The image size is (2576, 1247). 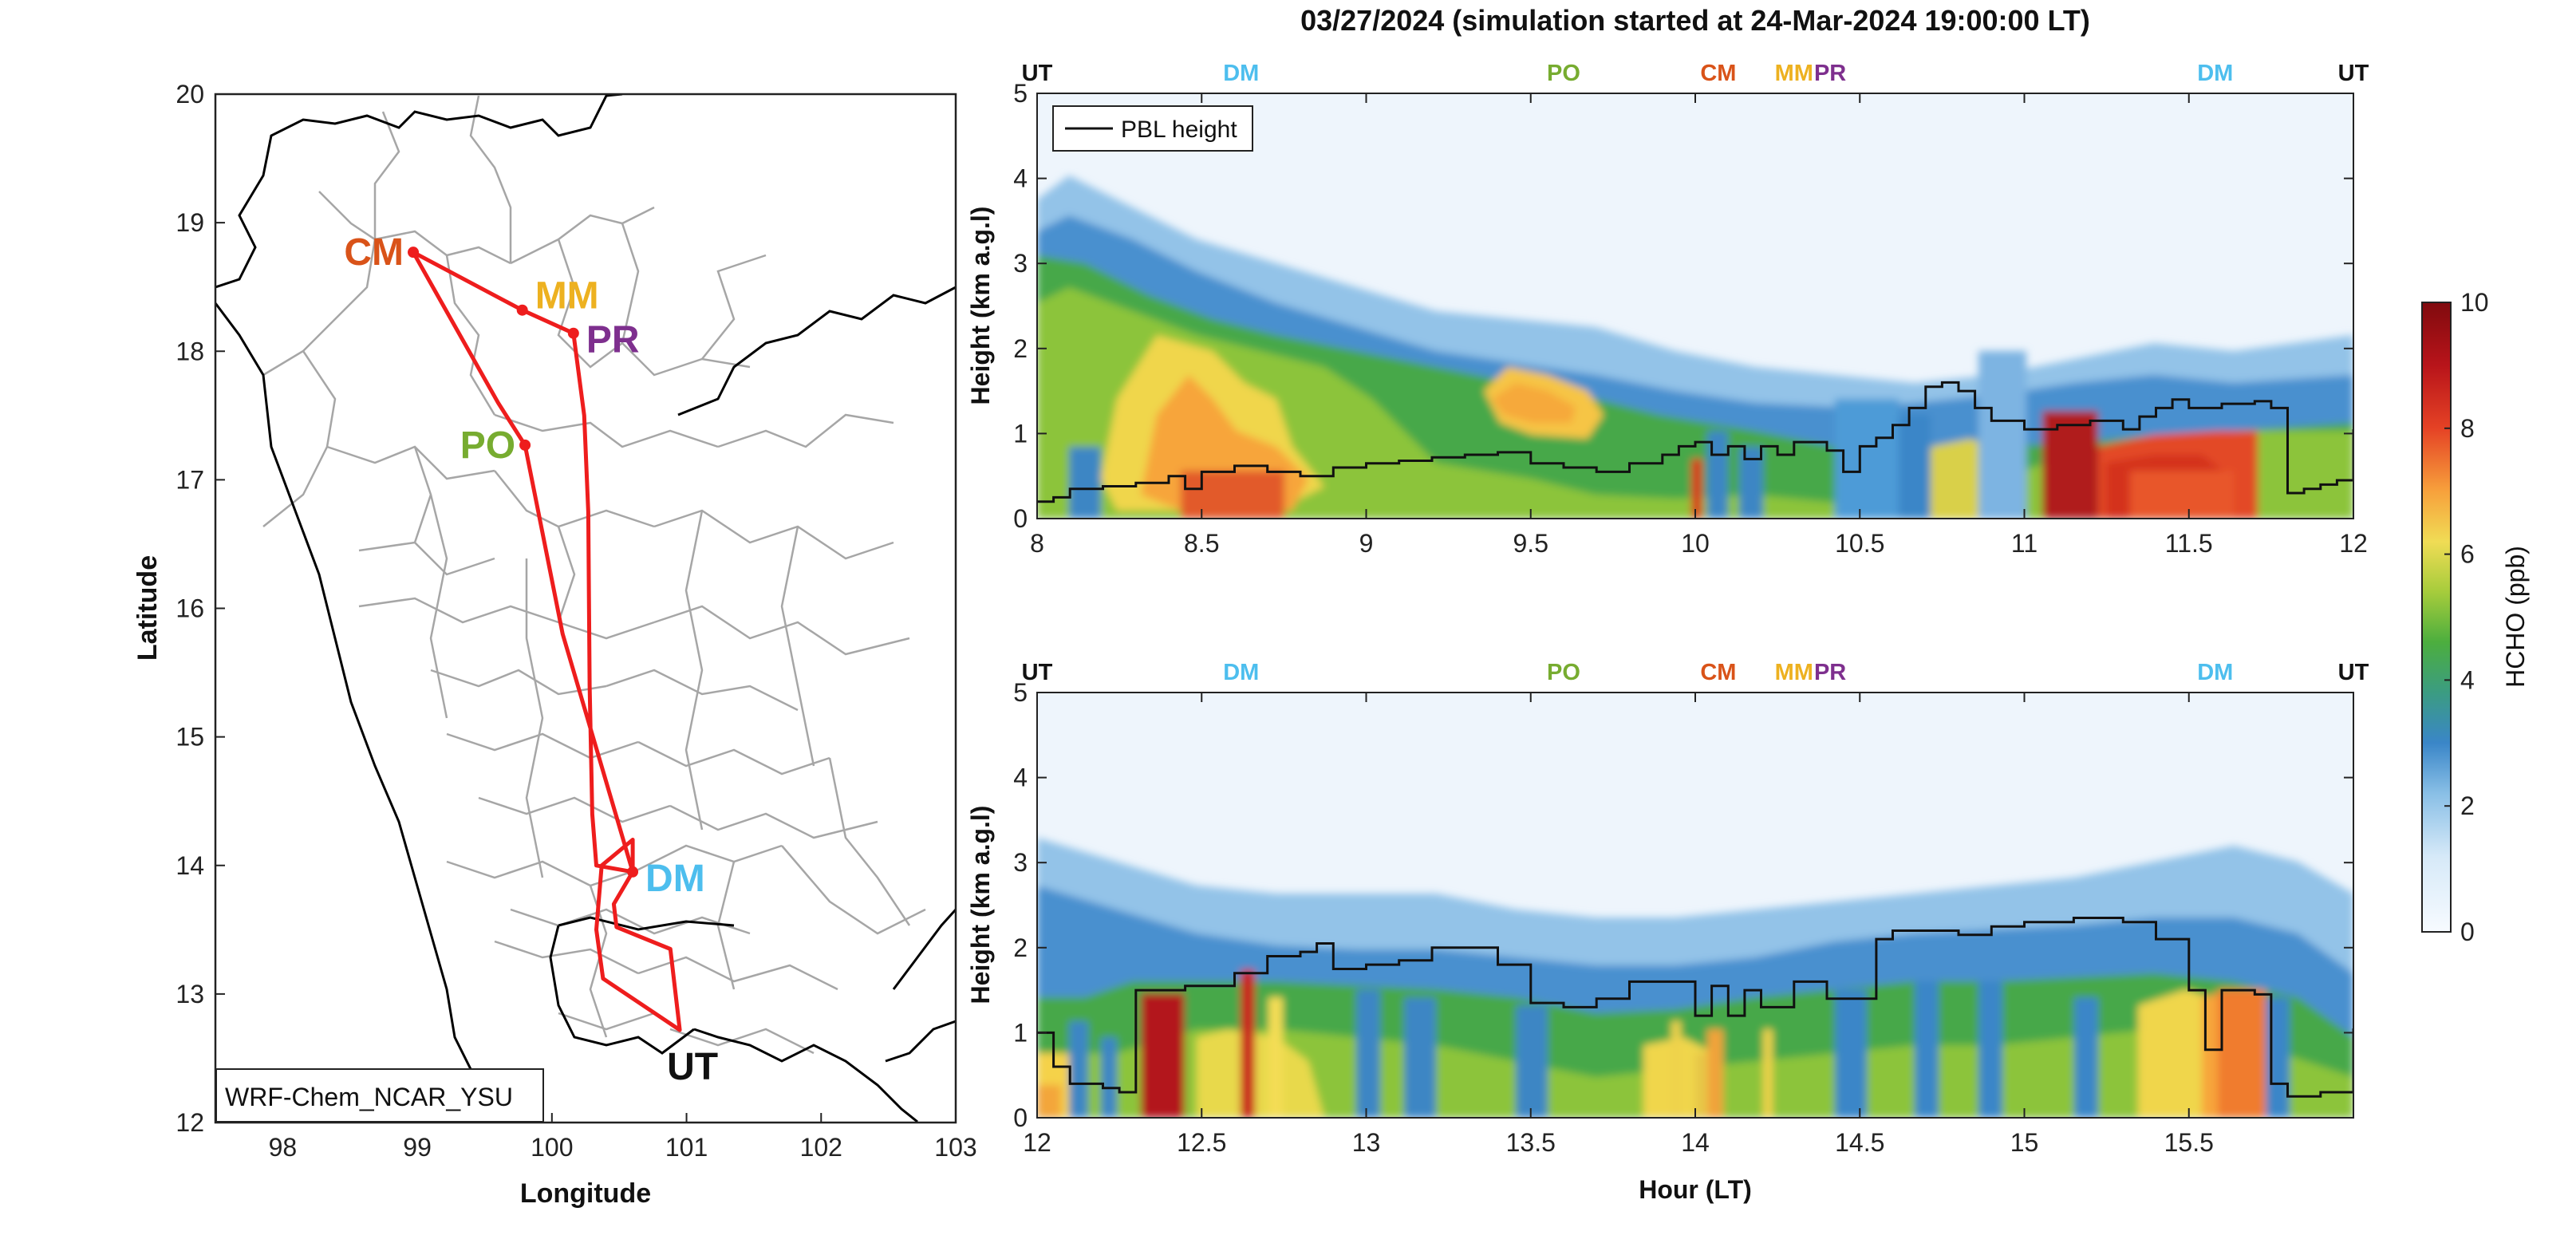 I want to click on curtain-top-y-tick-label: 4, so click(x=1021, y=178).